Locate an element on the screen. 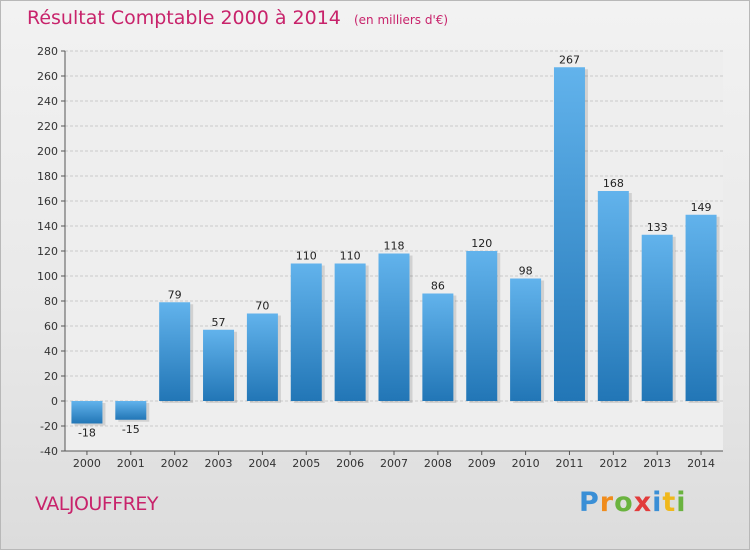 This screenshot has width=750, height=550. x-tick-label: 2012 is located at coordinates (613, 463).